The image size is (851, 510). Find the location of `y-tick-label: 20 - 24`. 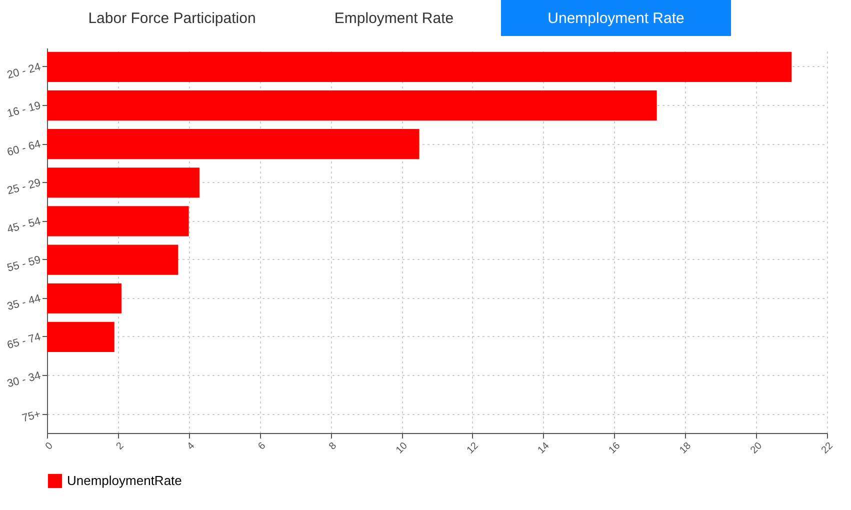

y-tick-label: 20 - 24 is located at coordinates (24, 71).